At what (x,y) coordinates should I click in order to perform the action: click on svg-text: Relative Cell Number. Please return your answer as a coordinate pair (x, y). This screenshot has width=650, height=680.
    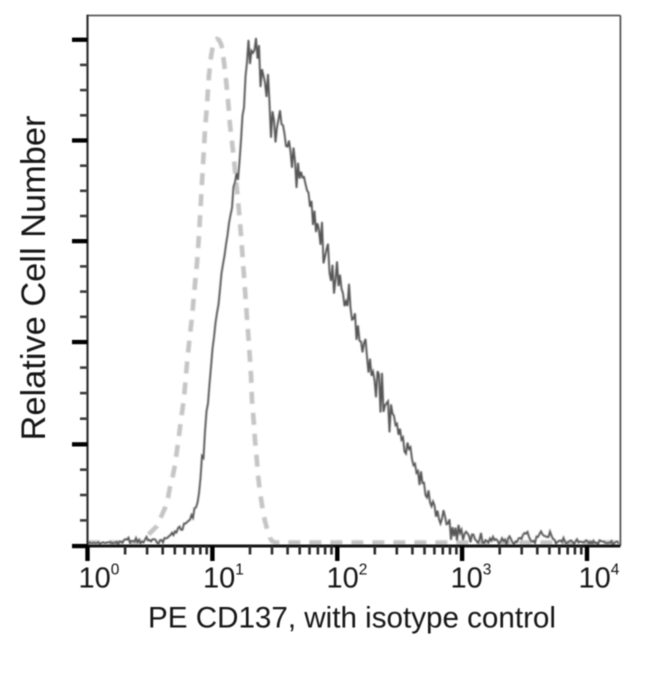
    Looking at the image, I should click on (34, 278).